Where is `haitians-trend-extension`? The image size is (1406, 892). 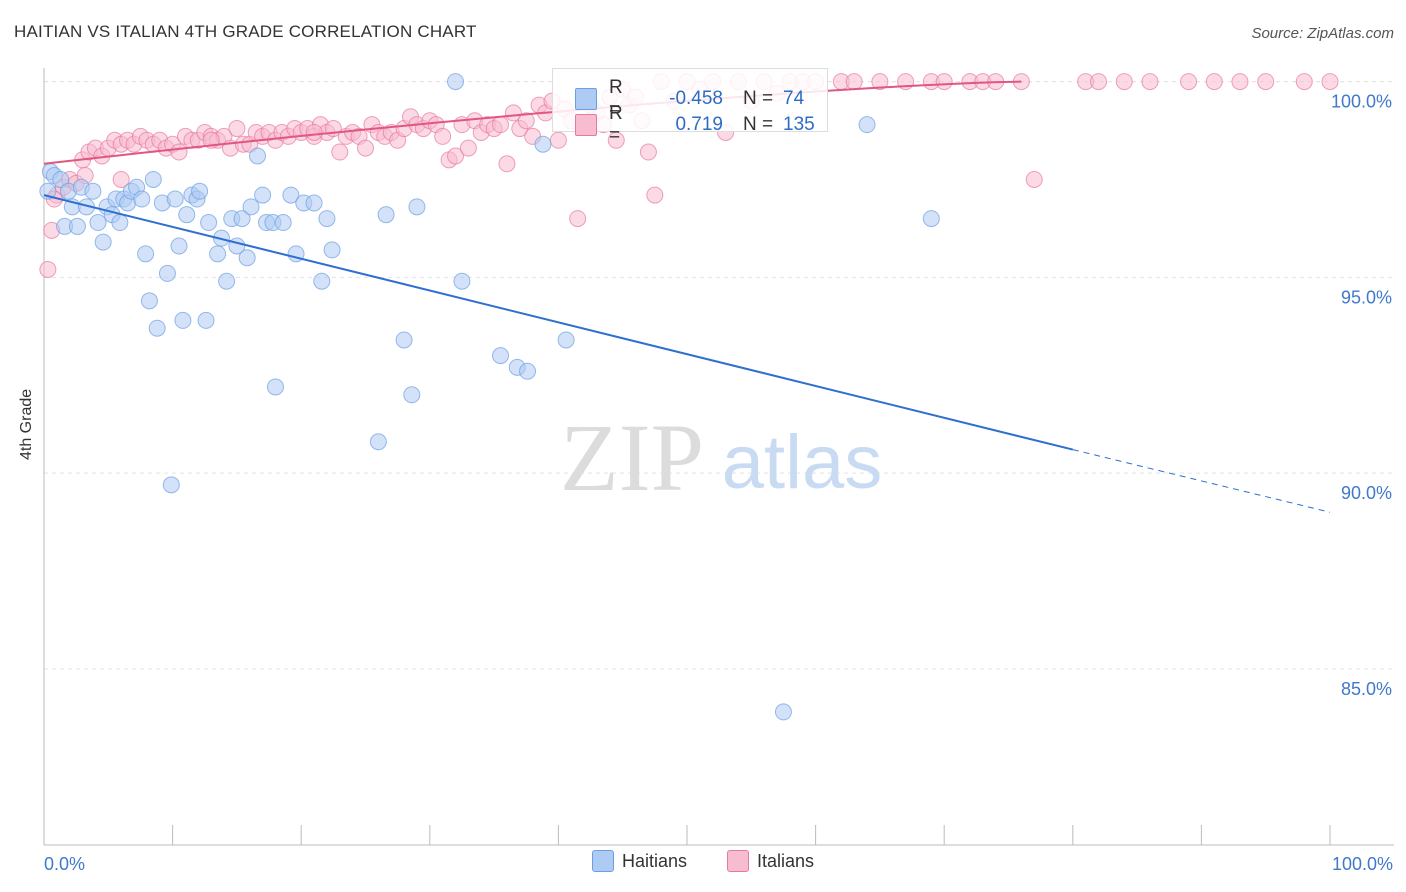
haitians-trend-extension is located at coordinates (1201, 481).